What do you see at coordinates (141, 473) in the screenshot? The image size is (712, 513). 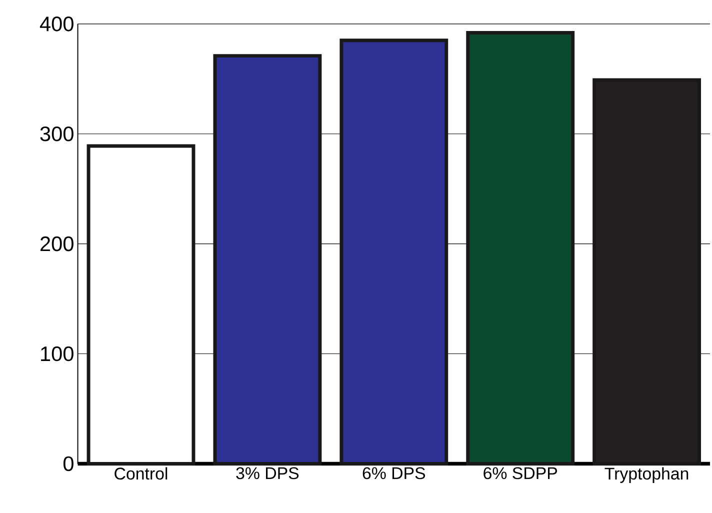 I see `x-tick-label: Control` at bounding box center [141, 473].